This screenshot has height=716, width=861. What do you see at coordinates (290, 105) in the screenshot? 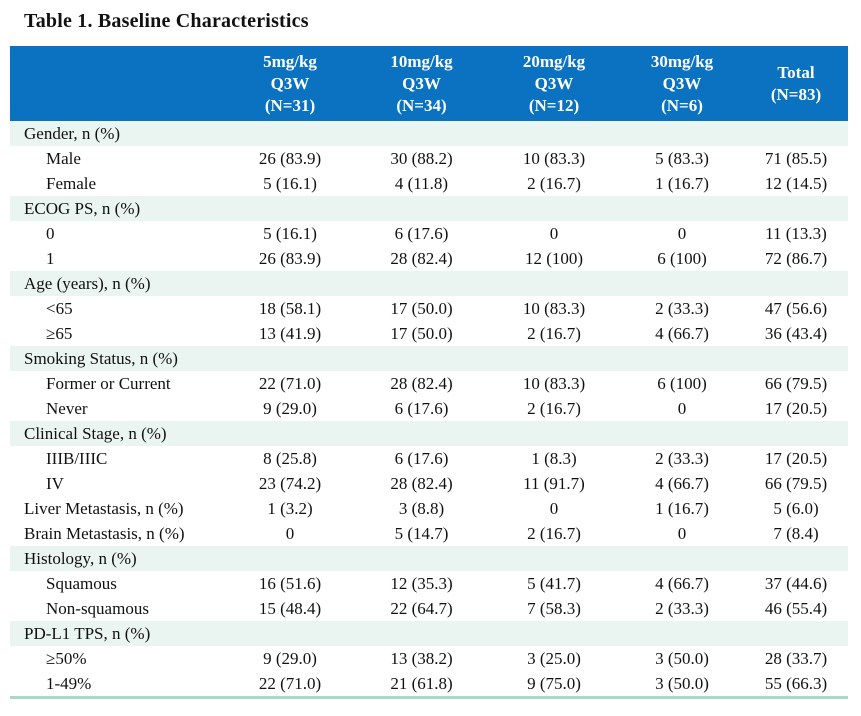
I see `column-header-line: (N=31)` at bounding box center [290, 105].